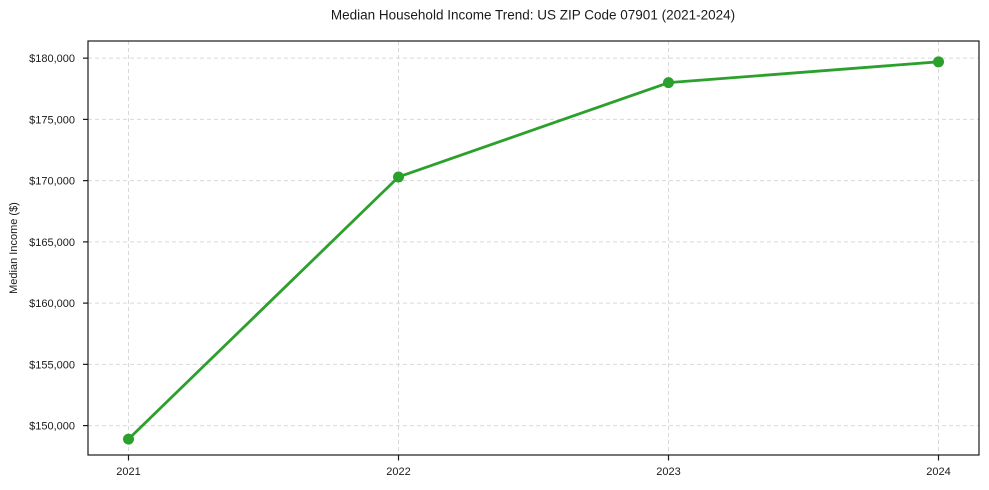 Image resolution: width=989 pixels, height=490 pixels. What do you see at coordinates (52, 182) in the screenshot?
I see `y-tick-label: $170,000` at bounding box center [52, 182].